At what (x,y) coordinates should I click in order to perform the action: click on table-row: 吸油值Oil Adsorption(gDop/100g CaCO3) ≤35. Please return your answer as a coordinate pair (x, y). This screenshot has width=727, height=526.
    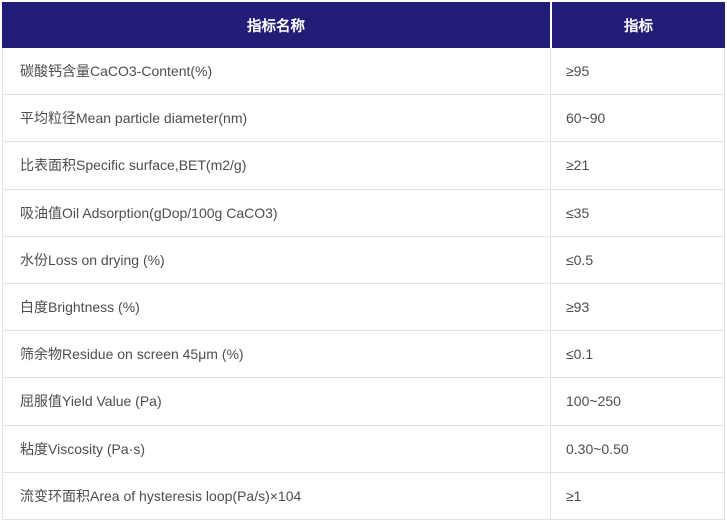
    Looking at the image, I should click on (363, 213).